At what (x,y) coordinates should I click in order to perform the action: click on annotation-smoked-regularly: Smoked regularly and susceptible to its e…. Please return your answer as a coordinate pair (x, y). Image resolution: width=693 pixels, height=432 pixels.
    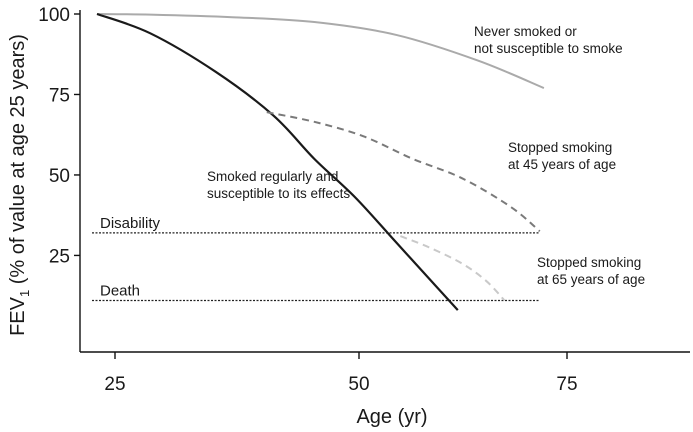
    Looking at the image, I should click on (278, 185).